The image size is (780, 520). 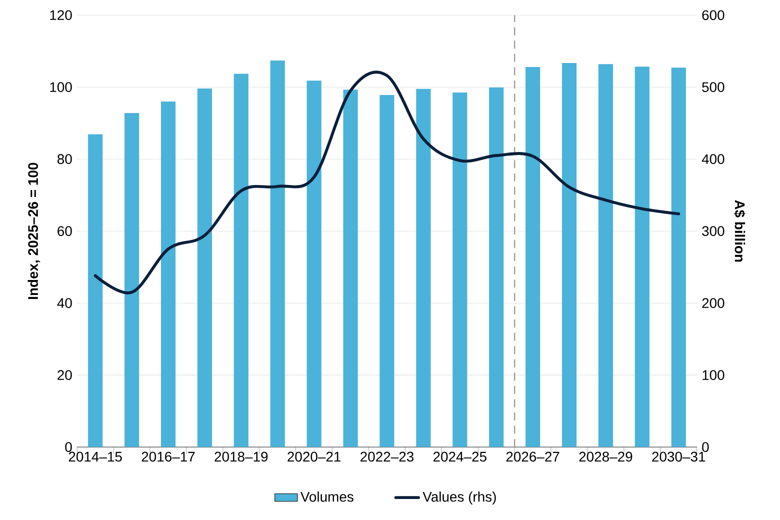 I want to click on y-axis-title: Index, 2025–26 = 100, so click(x=34, y=230).